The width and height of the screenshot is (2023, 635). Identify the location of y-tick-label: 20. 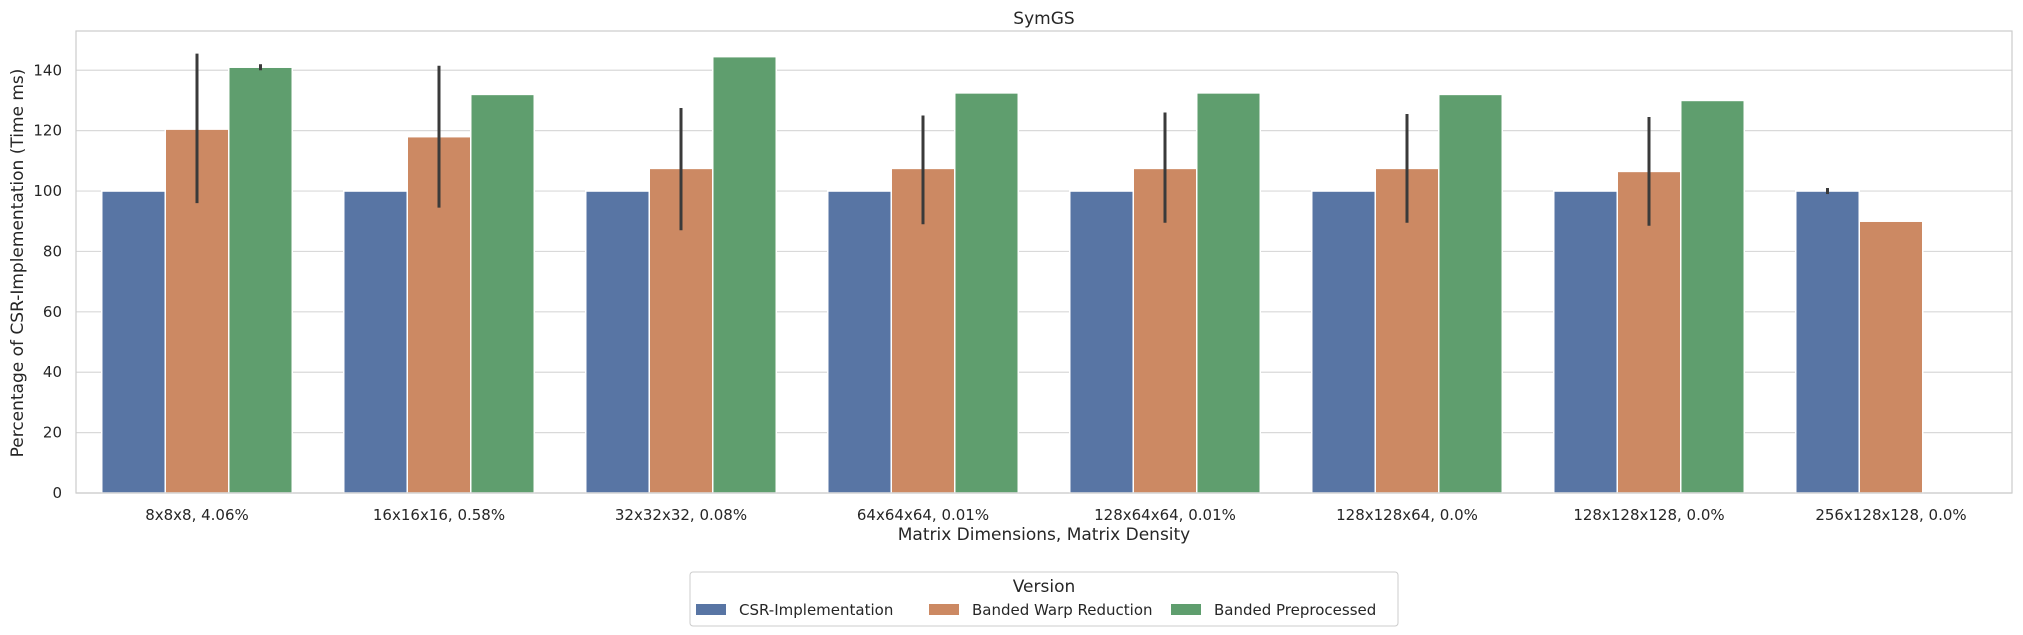
(52, 433).